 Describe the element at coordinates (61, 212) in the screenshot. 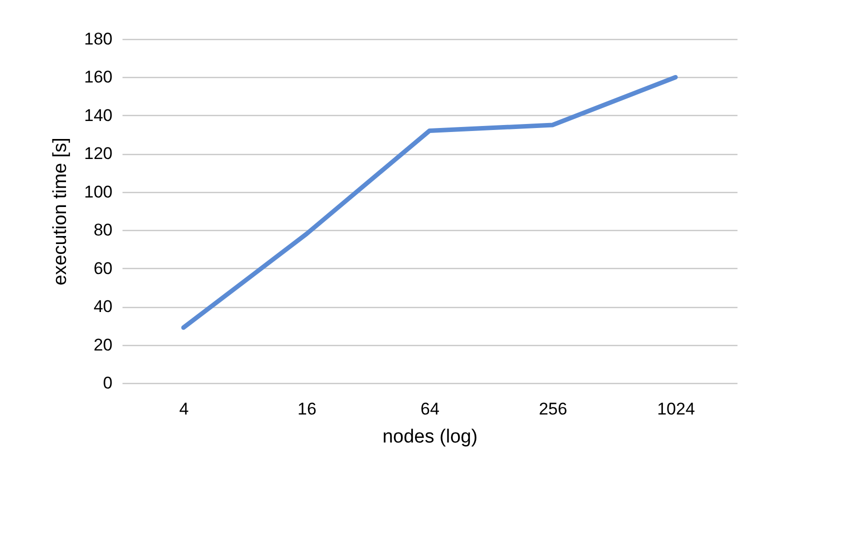

I see `y-axis-title: execution time [s]` at that location.